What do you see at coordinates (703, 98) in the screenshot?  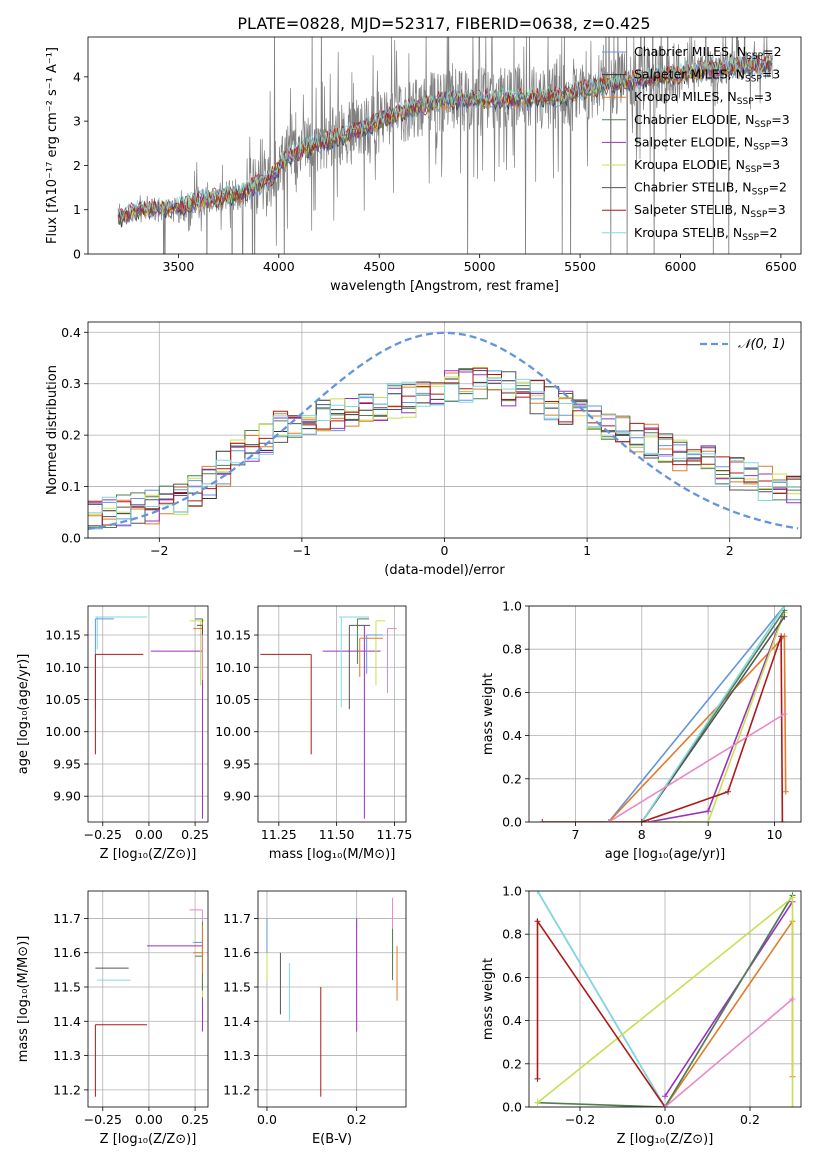 I see `legend-entry: Kroupa MILES, NSSP=3` at bounding box center [703, 98].